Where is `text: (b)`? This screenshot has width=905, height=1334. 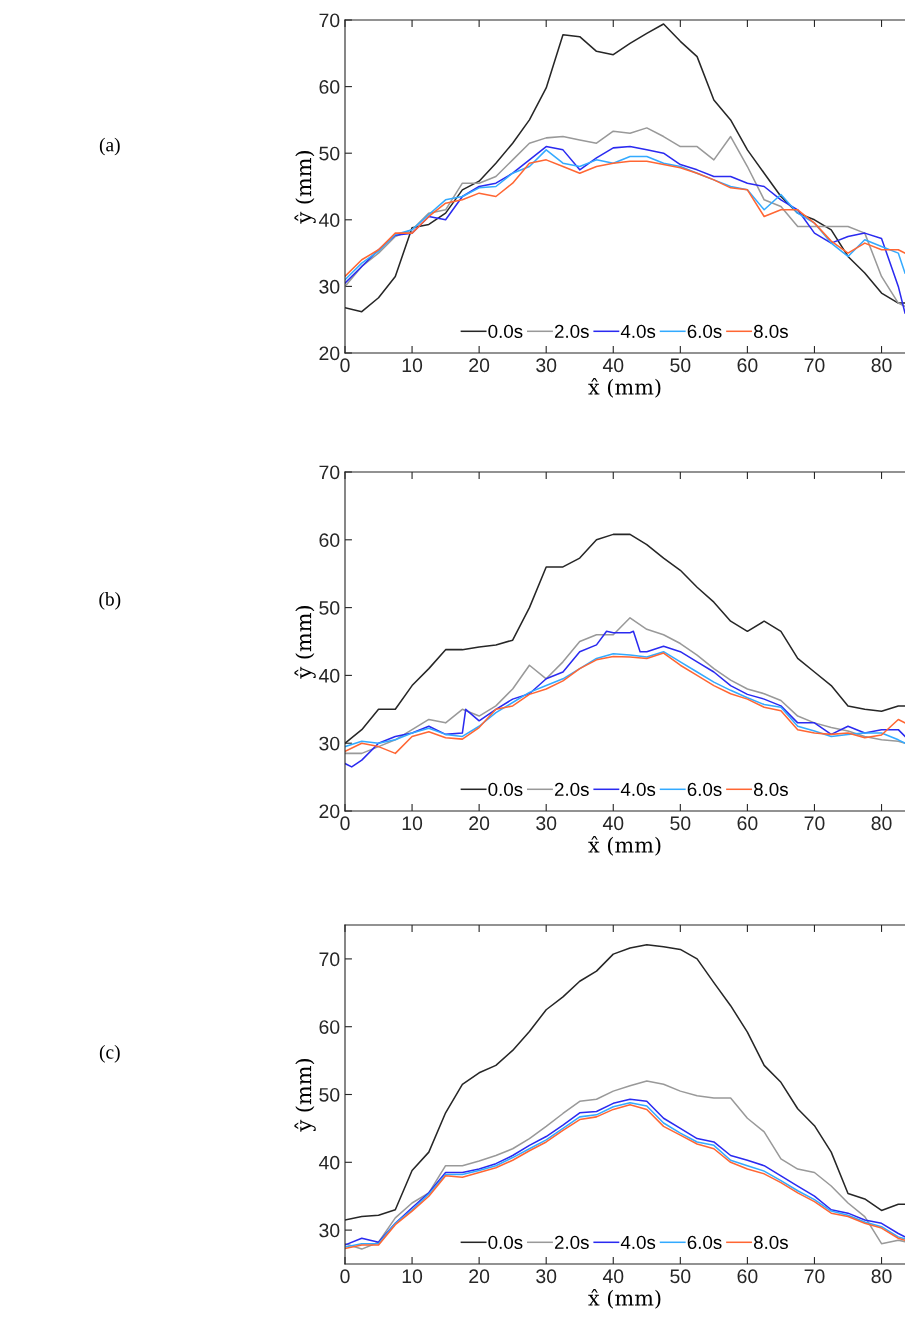 text: (b) is located at coordinates (110, 601).